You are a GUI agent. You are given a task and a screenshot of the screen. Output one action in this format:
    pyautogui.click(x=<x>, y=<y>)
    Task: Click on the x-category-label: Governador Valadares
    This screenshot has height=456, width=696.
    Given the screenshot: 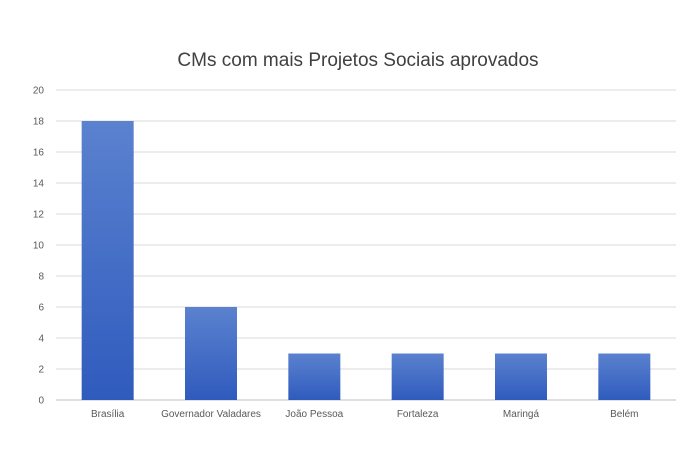 What is the action you would take?
    pyautogui.click(x=211, y=414)
    